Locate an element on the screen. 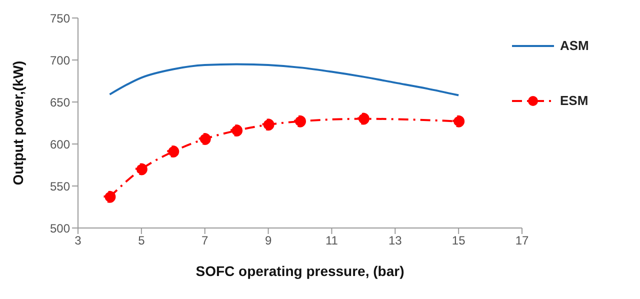 The image size is (640, 299). y-tick-label: 700 is located at coordinates (60, 60).